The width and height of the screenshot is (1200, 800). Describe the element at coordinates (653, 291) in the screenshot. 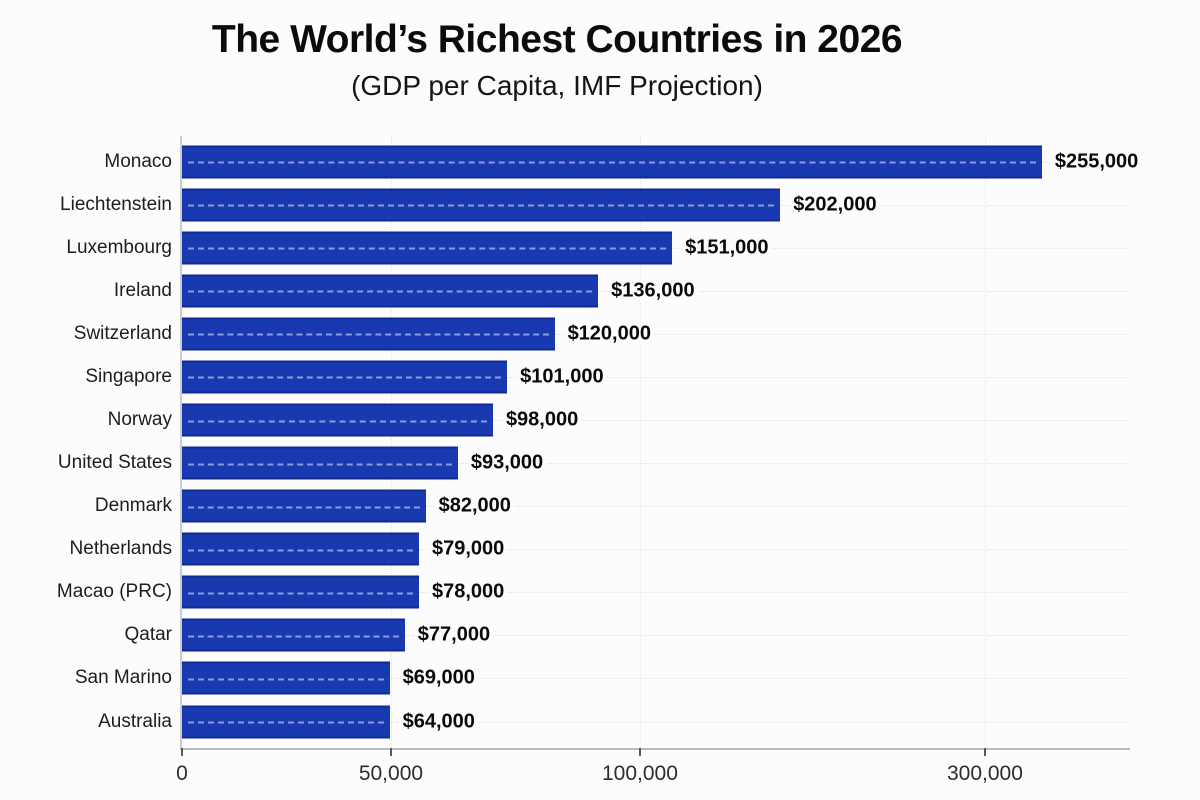

I see `value-label: $136,000` at that location.